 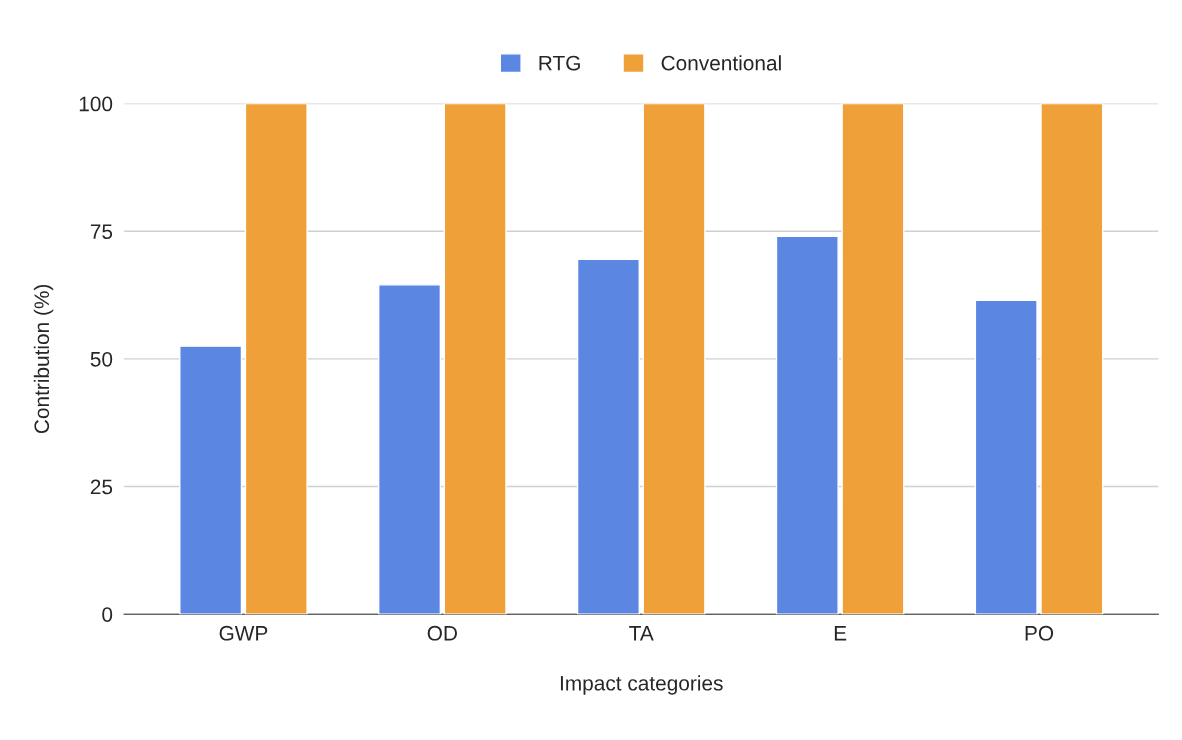 What do you see at coordinates (641, 633) in the screenshot?
I see `x-tick-label: TA` at bounding box center [641, 633].